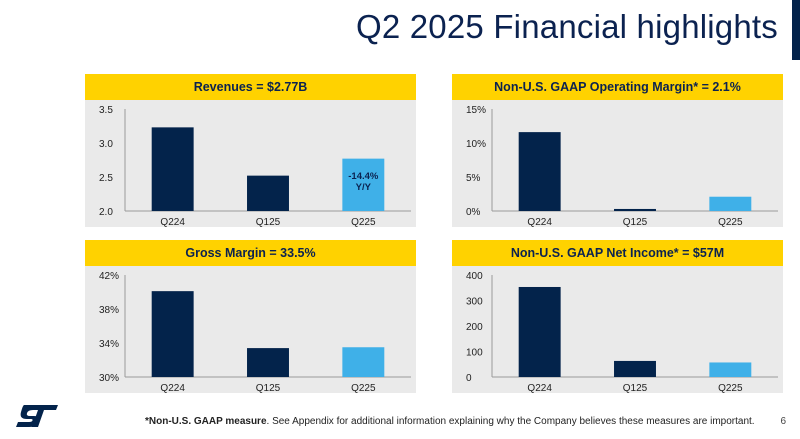 The height and width of the screenshot is (439, 800). Describe the element at coordinates (474, 276) in the screenshot. I see `y-tick-label: 400` at that location.